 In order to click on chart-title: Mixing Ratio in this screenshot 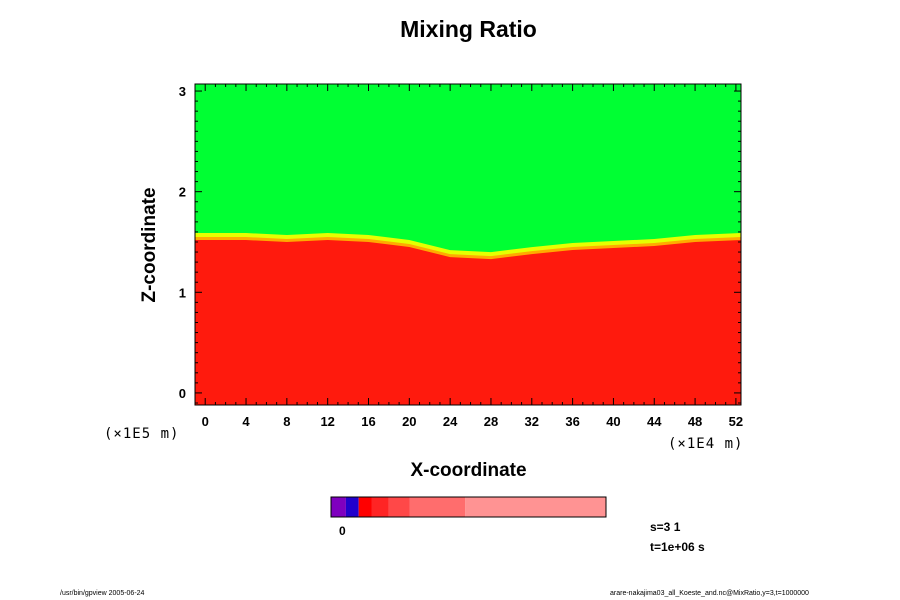, I will do `click(468, 29)`.